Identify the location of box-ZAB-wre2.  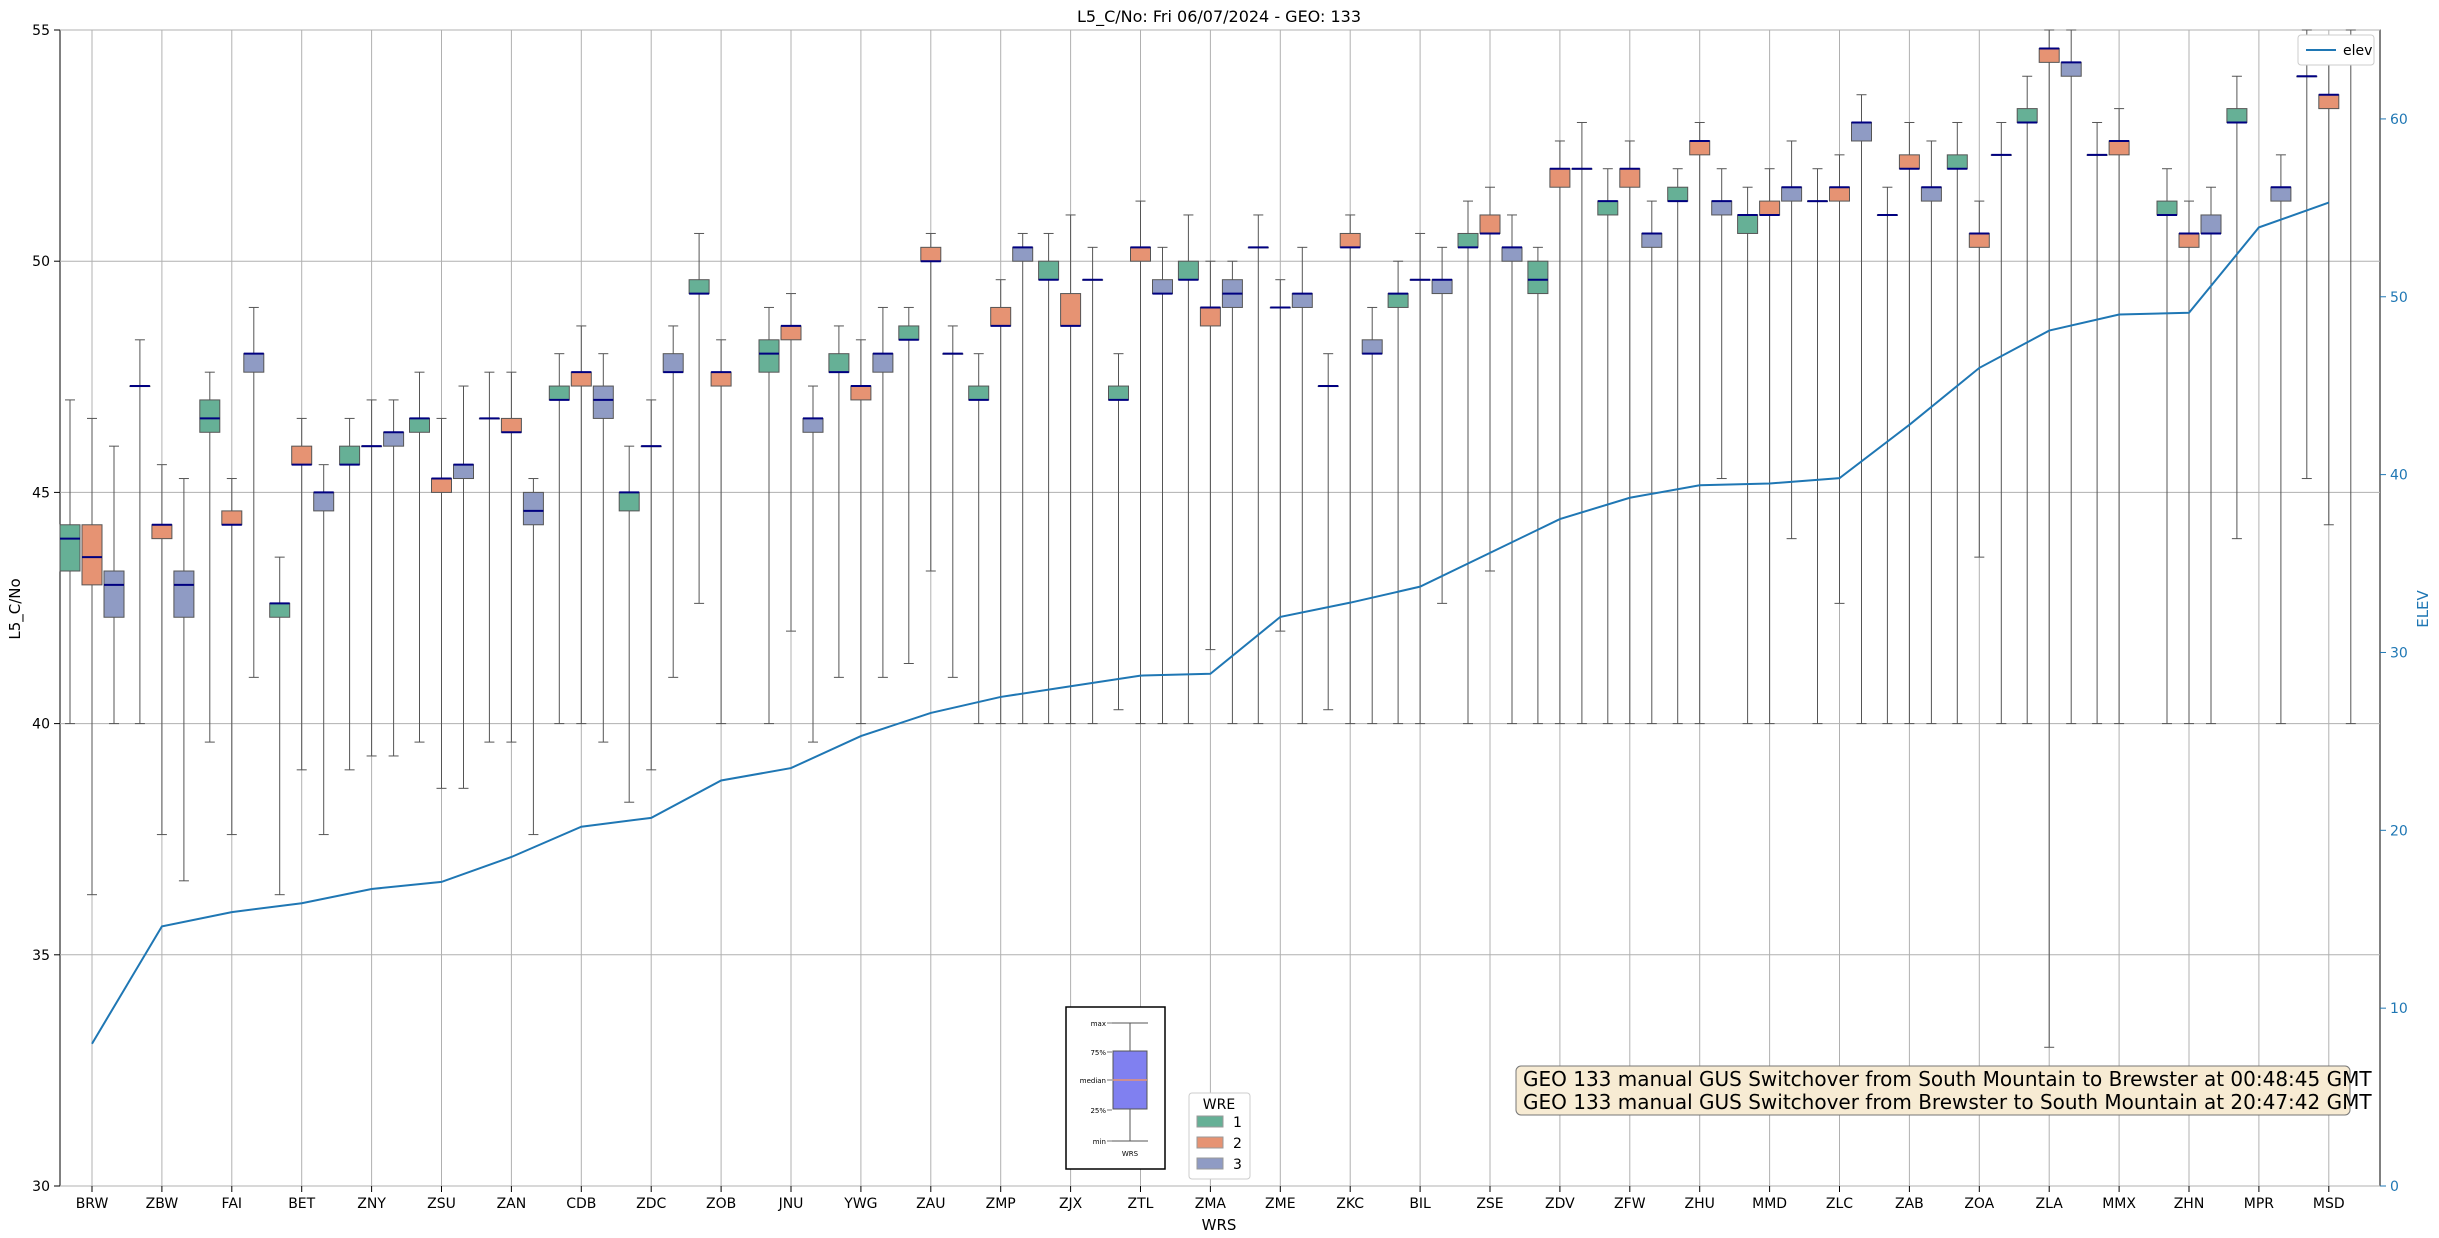
(1909, 423).